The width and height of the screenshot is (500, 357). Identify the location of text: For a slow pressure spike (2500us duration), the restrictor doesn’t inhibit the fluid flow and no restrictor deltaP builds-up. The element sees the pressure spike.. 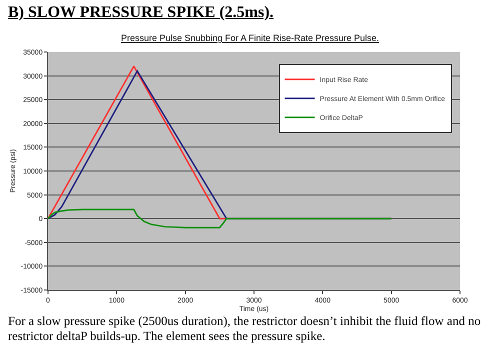
(245, 329).